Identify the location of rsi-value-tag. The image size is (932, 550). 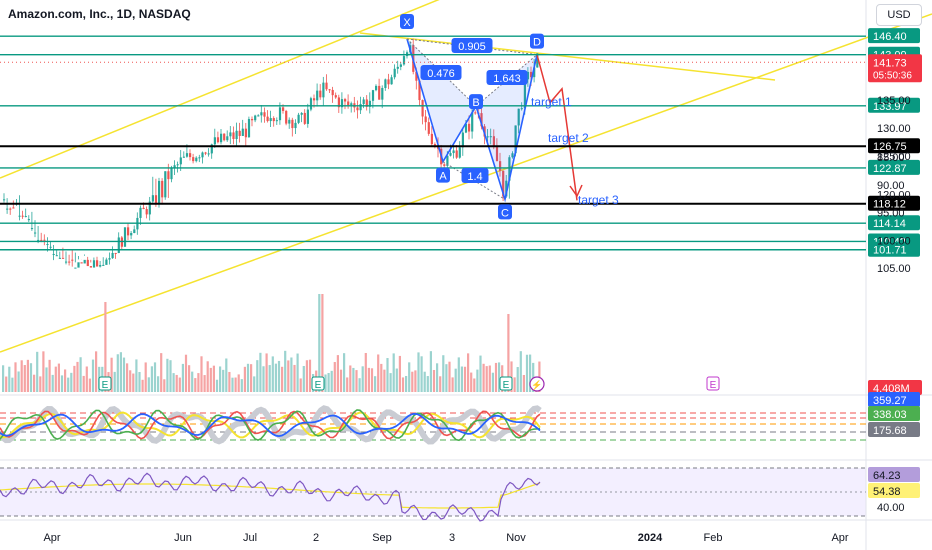
(894, 474).